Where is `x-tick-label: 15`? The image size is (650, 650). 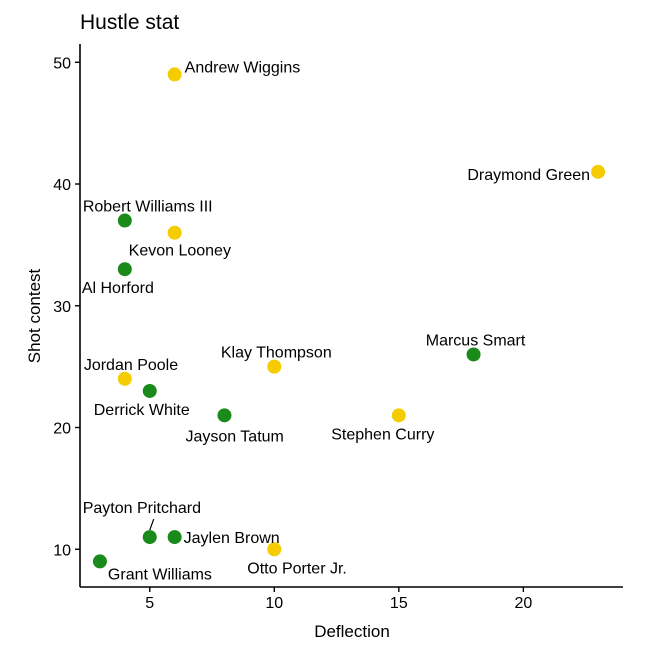
x-tick-label: 15 is located at coordinates (399, 603).